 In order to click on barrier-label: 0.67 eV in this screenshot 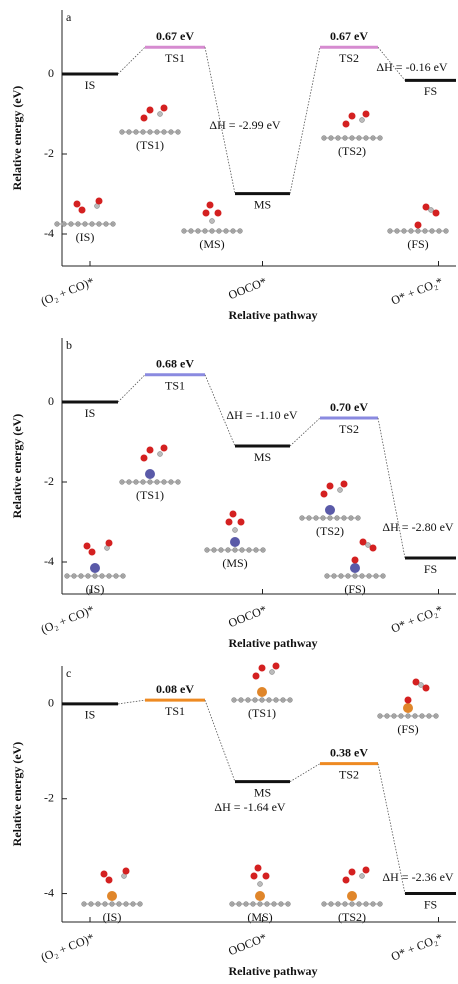, I will do `click(175, 36)`.